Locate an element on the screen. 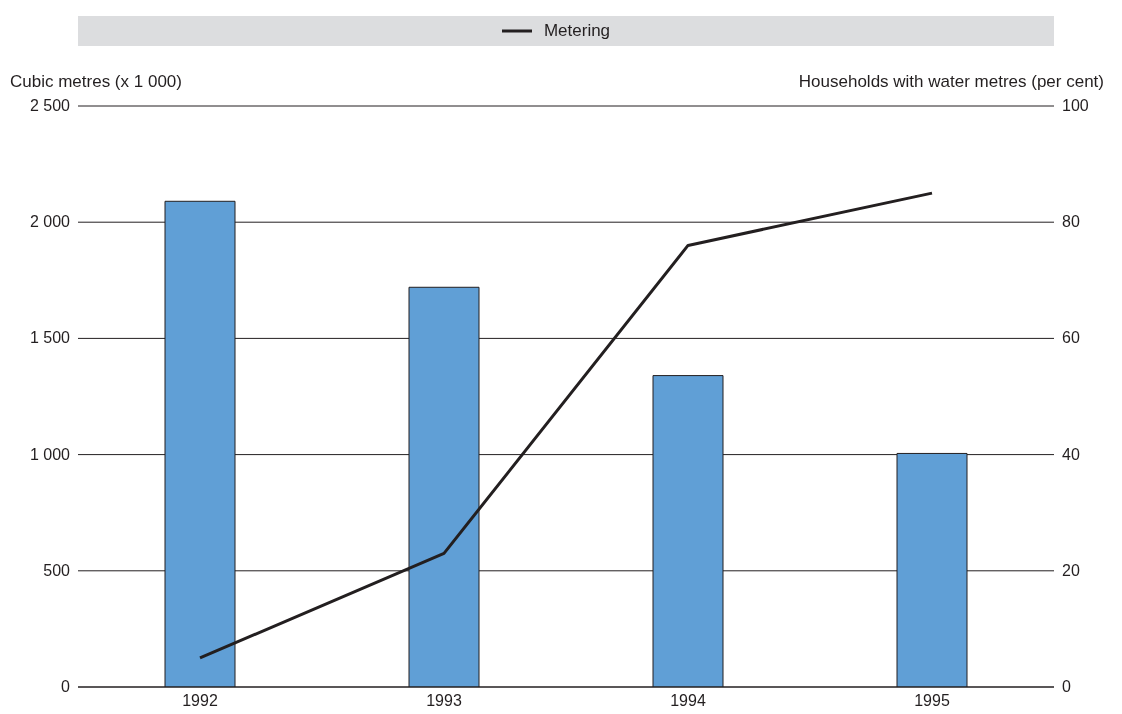 The width and height of the screenshot is (1122, 714). y-tick-label: 1 000 is located at coordinates (50, 454).